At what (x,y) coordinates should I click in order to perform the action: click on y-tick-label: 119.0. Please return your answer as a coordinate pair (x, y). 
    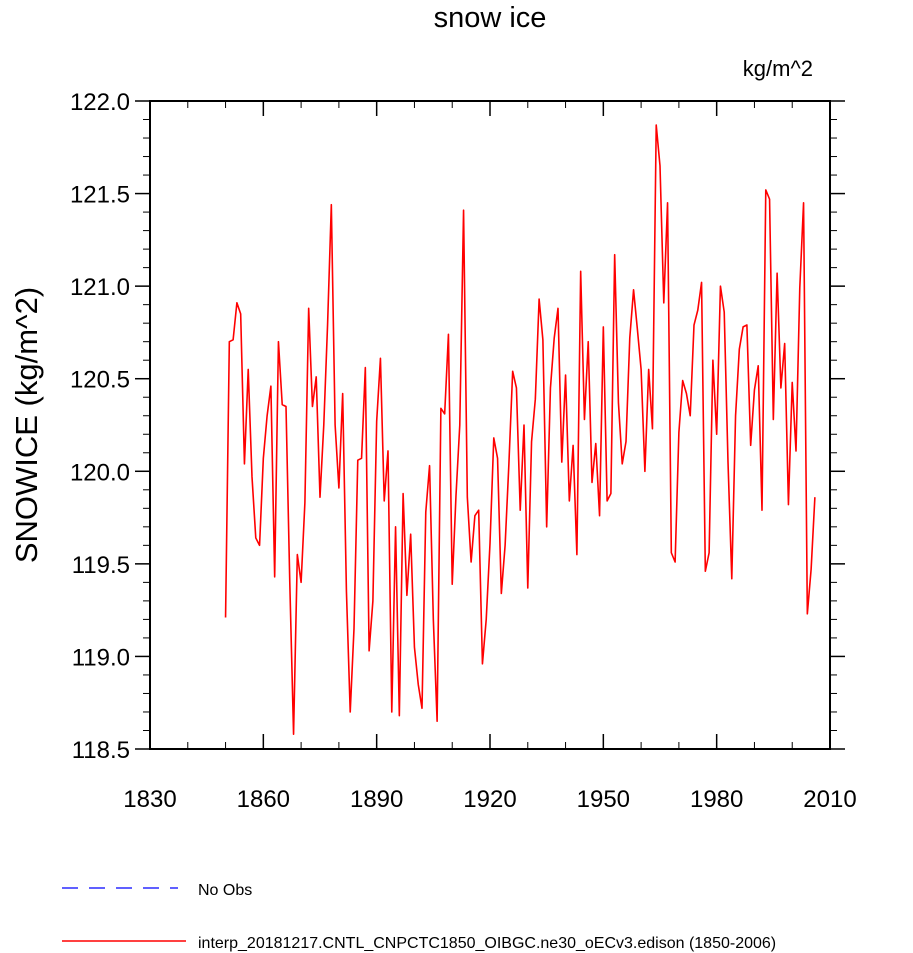
    Looking at the image, I should click on (101, 657).